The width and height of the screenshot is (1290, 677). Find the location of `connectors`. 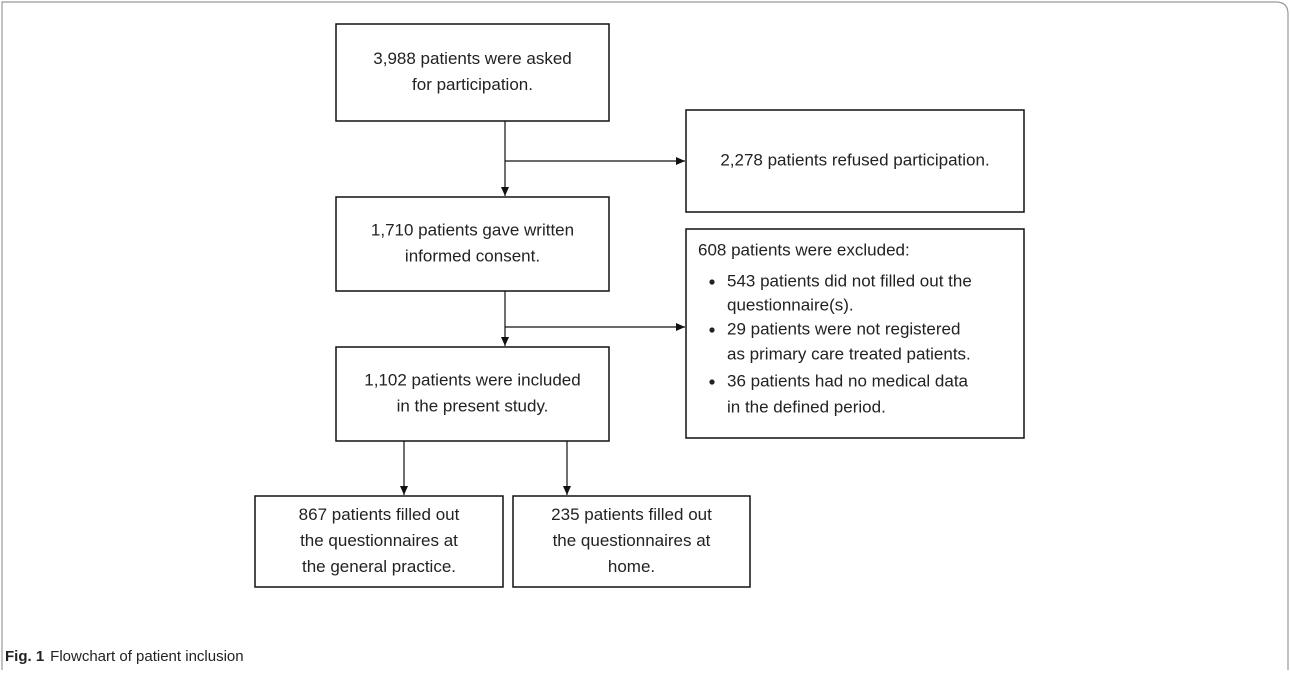

connectors is located at coordinates (542, 308).